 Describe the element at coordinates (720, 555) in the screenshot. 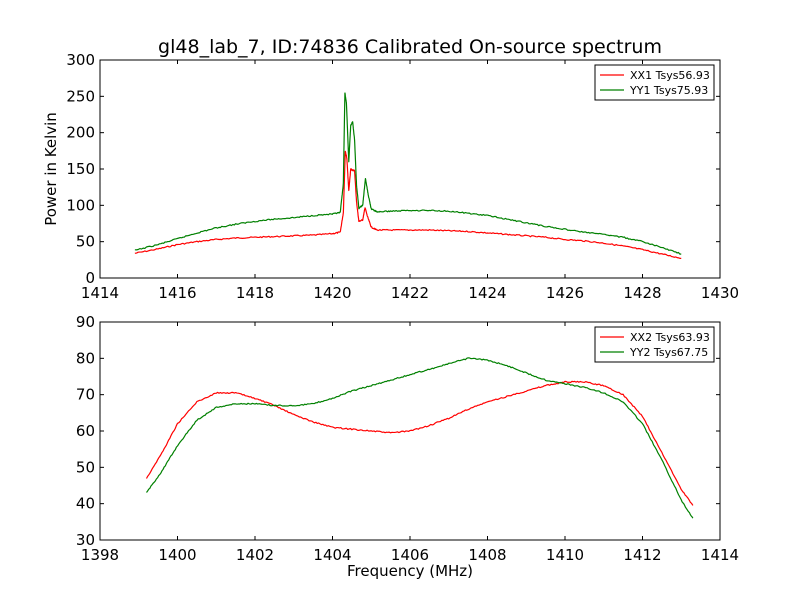

I see `bottom-x-tick-label: 1414` at that location.